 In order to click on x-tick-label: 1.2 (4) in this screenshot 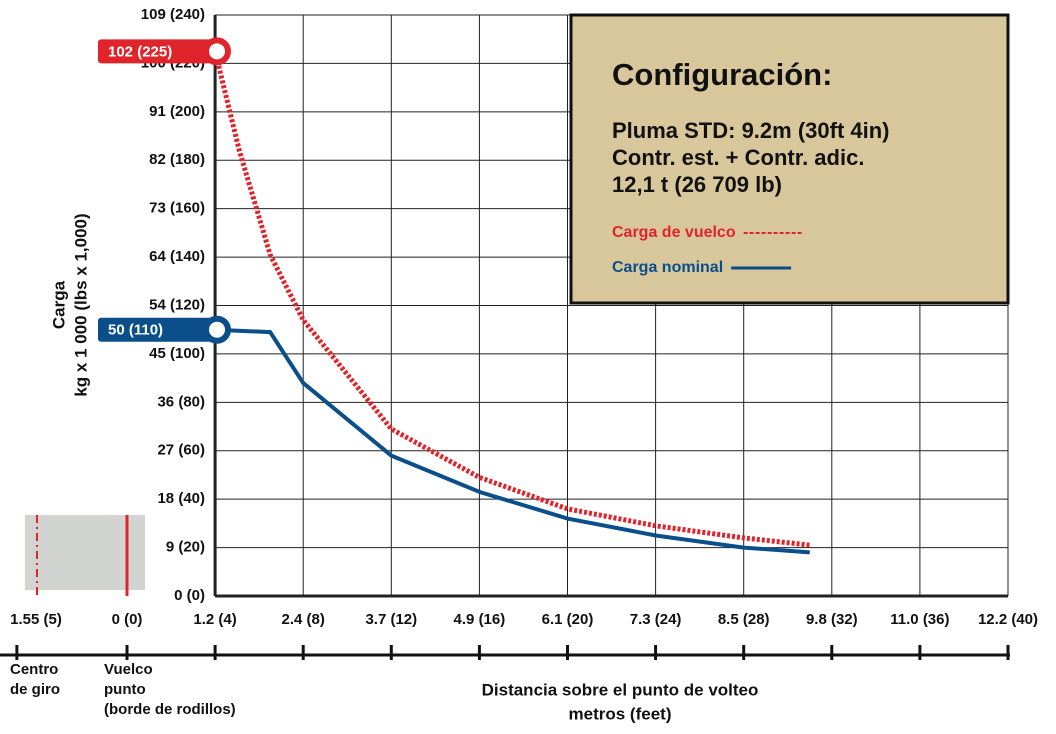, I will do `click(214, 619)`.